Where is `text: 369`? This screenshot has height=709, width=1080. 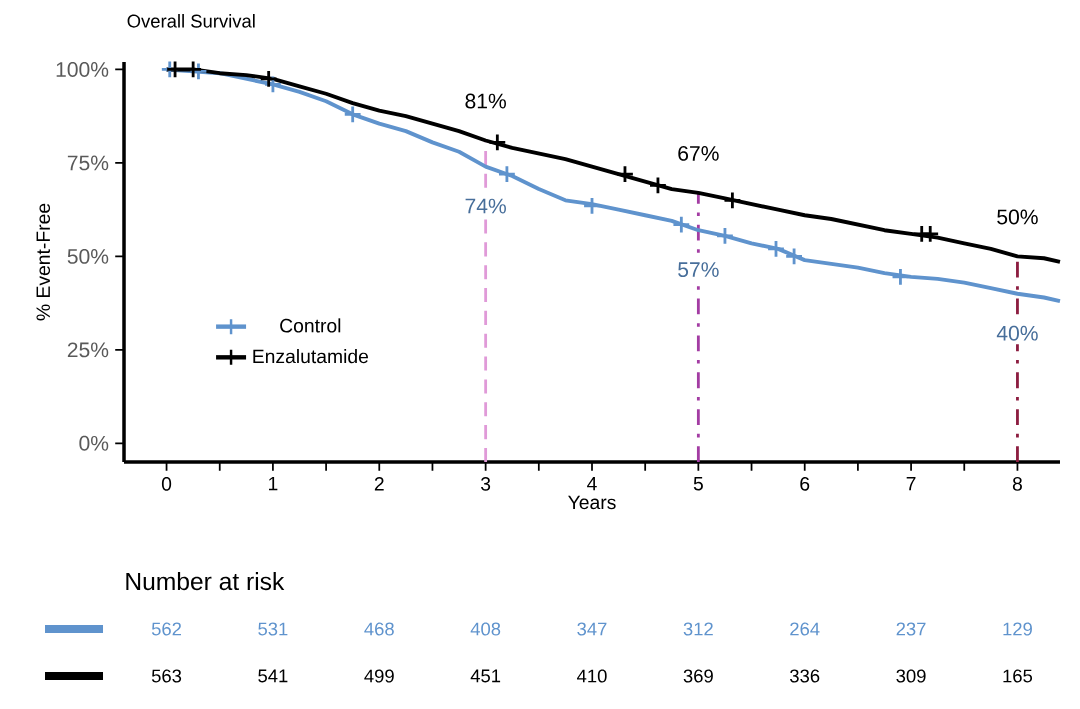
text: 369 is located at coordinates (698, 676).